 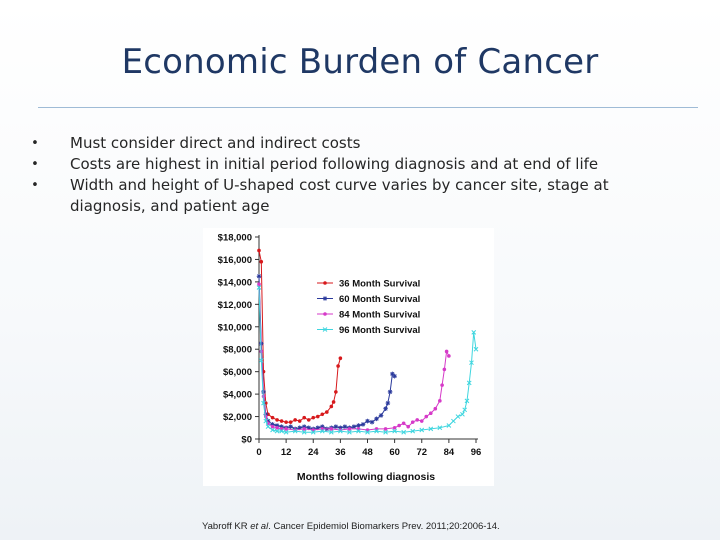 What do you see at coordinates (259, 526) in the screenshot?
I see `citation-etal: et al` at bounding box center [259, 526].